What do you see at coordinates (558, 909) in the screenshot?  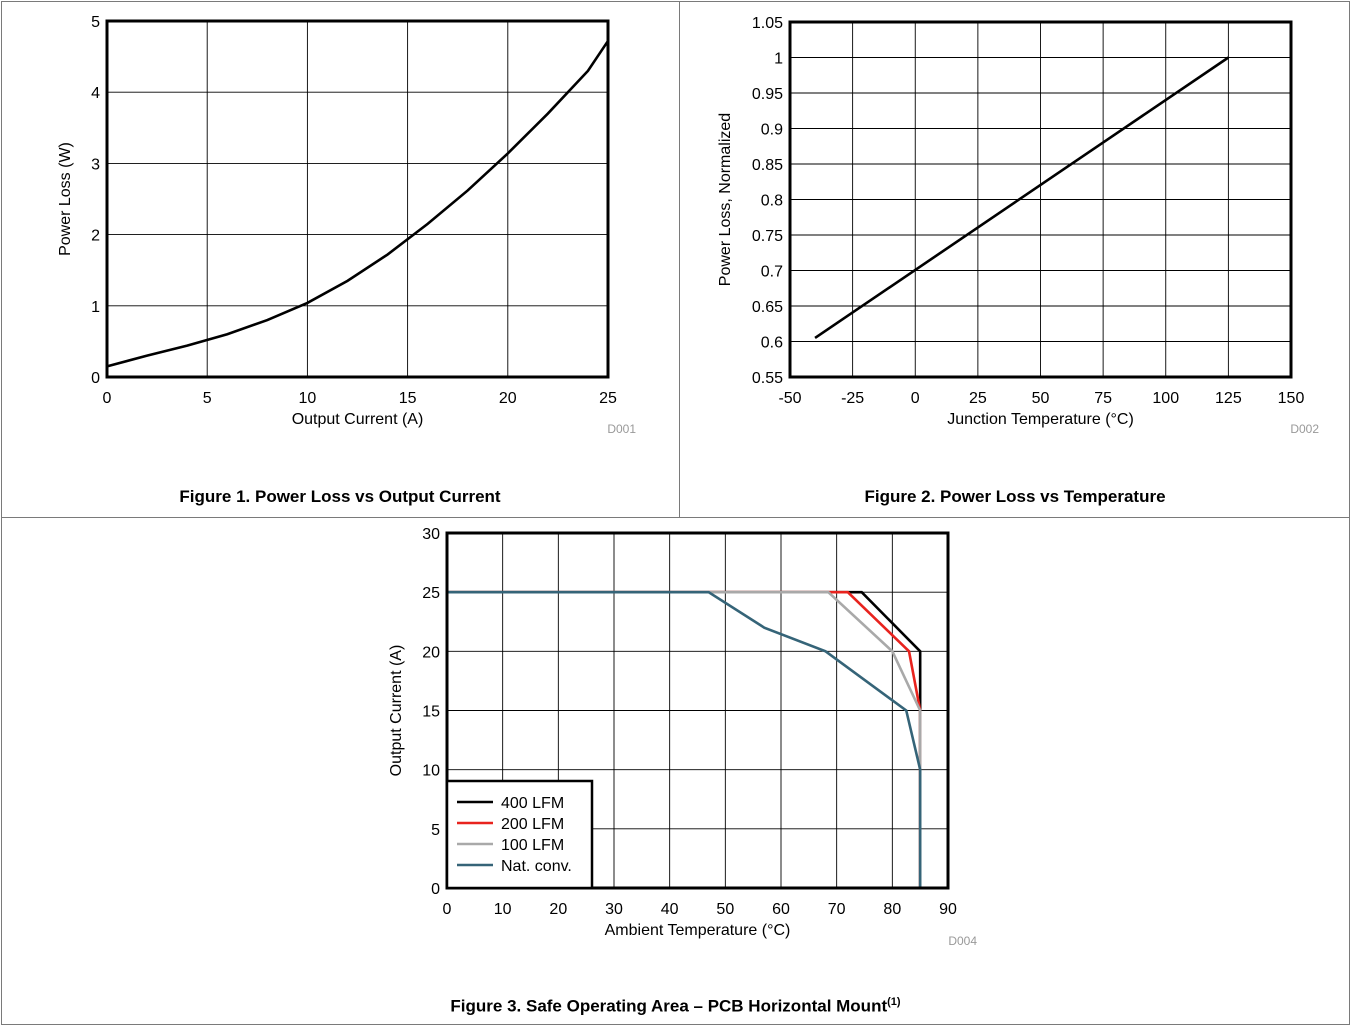 I see `chart-fig3-x-tick-label-2: 20` at bounding box center [558, 909].